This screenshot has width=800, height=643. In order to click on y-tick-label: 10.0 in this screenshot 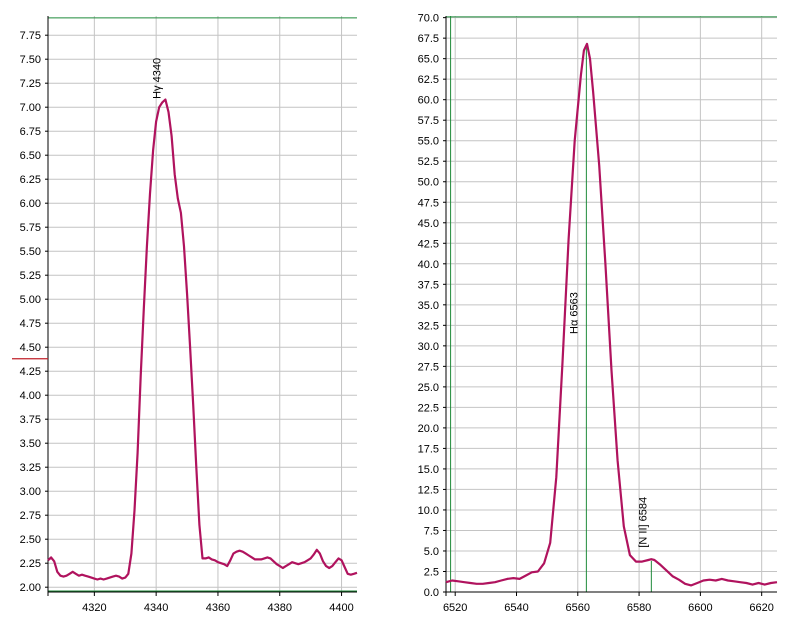, I will do `click(428, 511)`.